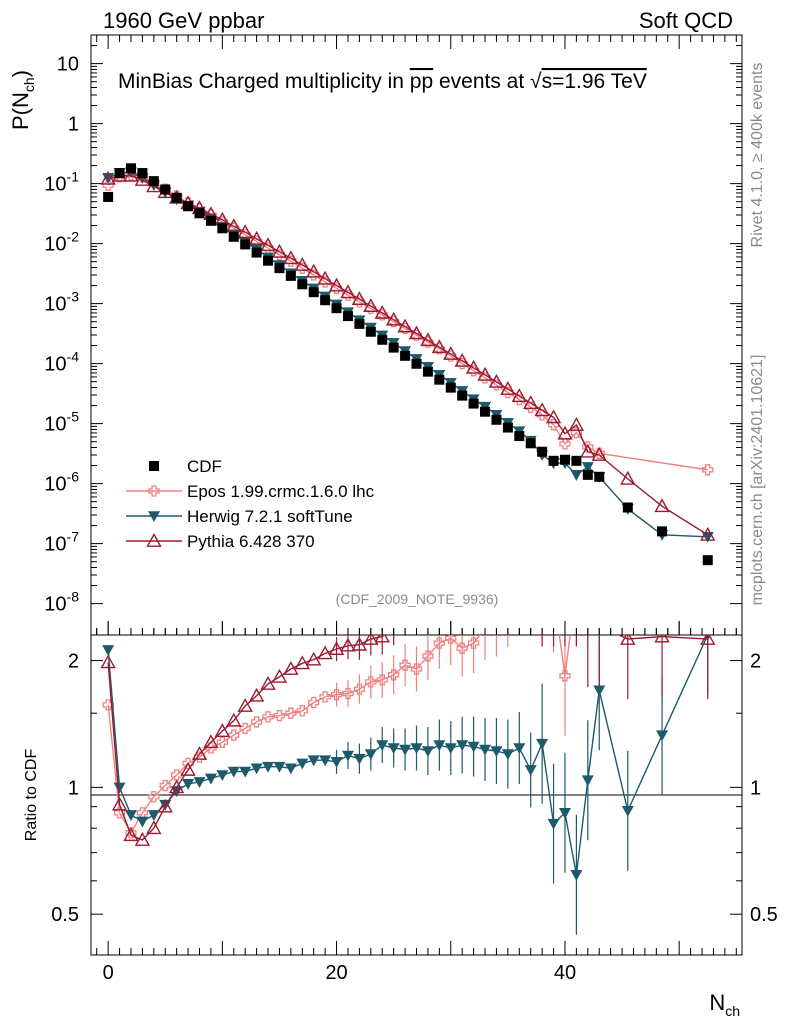 The height and width of the screenshot is (1024, 786). I want to click on x-tick-label: 0, so click(108, 973).